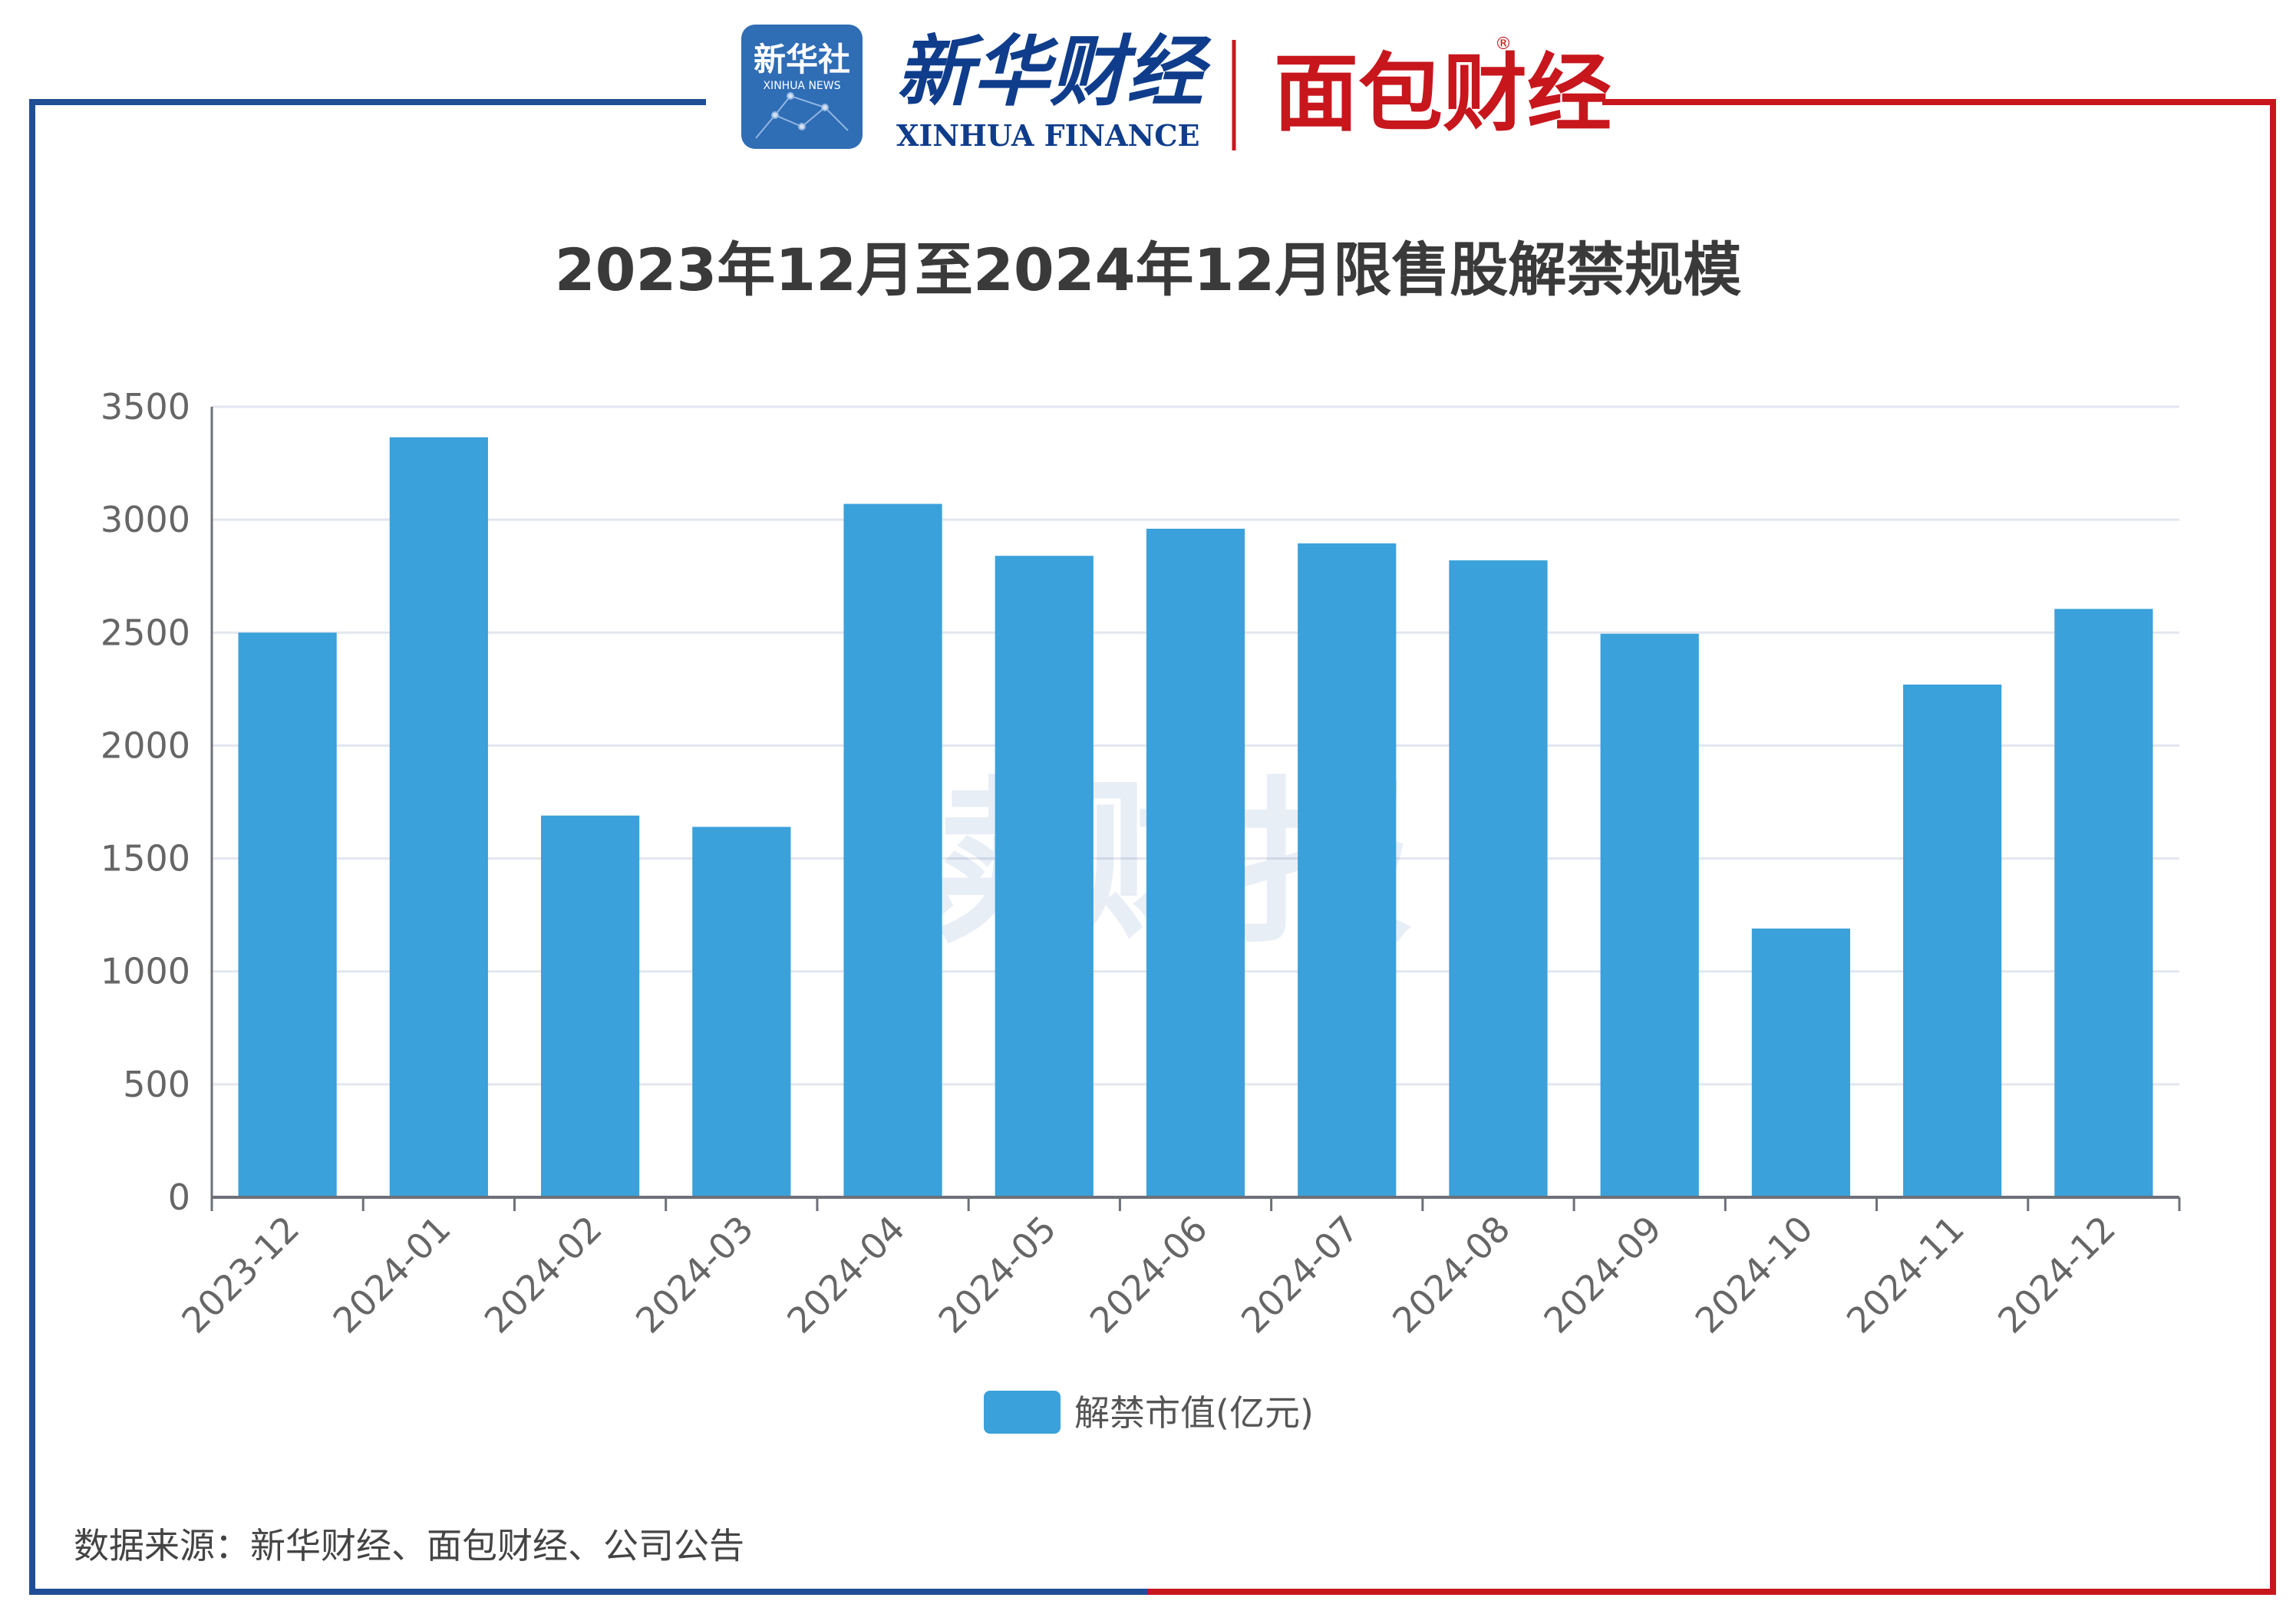  Describe the element at coordinates (145, 972) in the screenshot. I see `y-tick-label: 1000` at that location.